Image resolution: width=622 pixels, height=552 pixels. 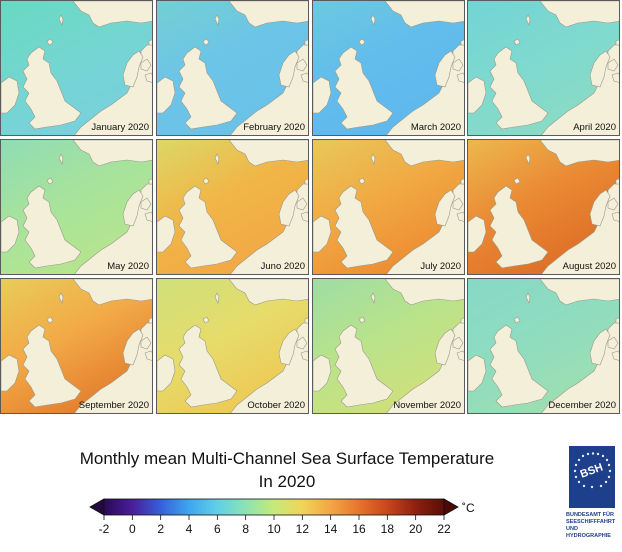 I want to click on bsh-logo-emblem: BSH, so click(x=592, y=470).